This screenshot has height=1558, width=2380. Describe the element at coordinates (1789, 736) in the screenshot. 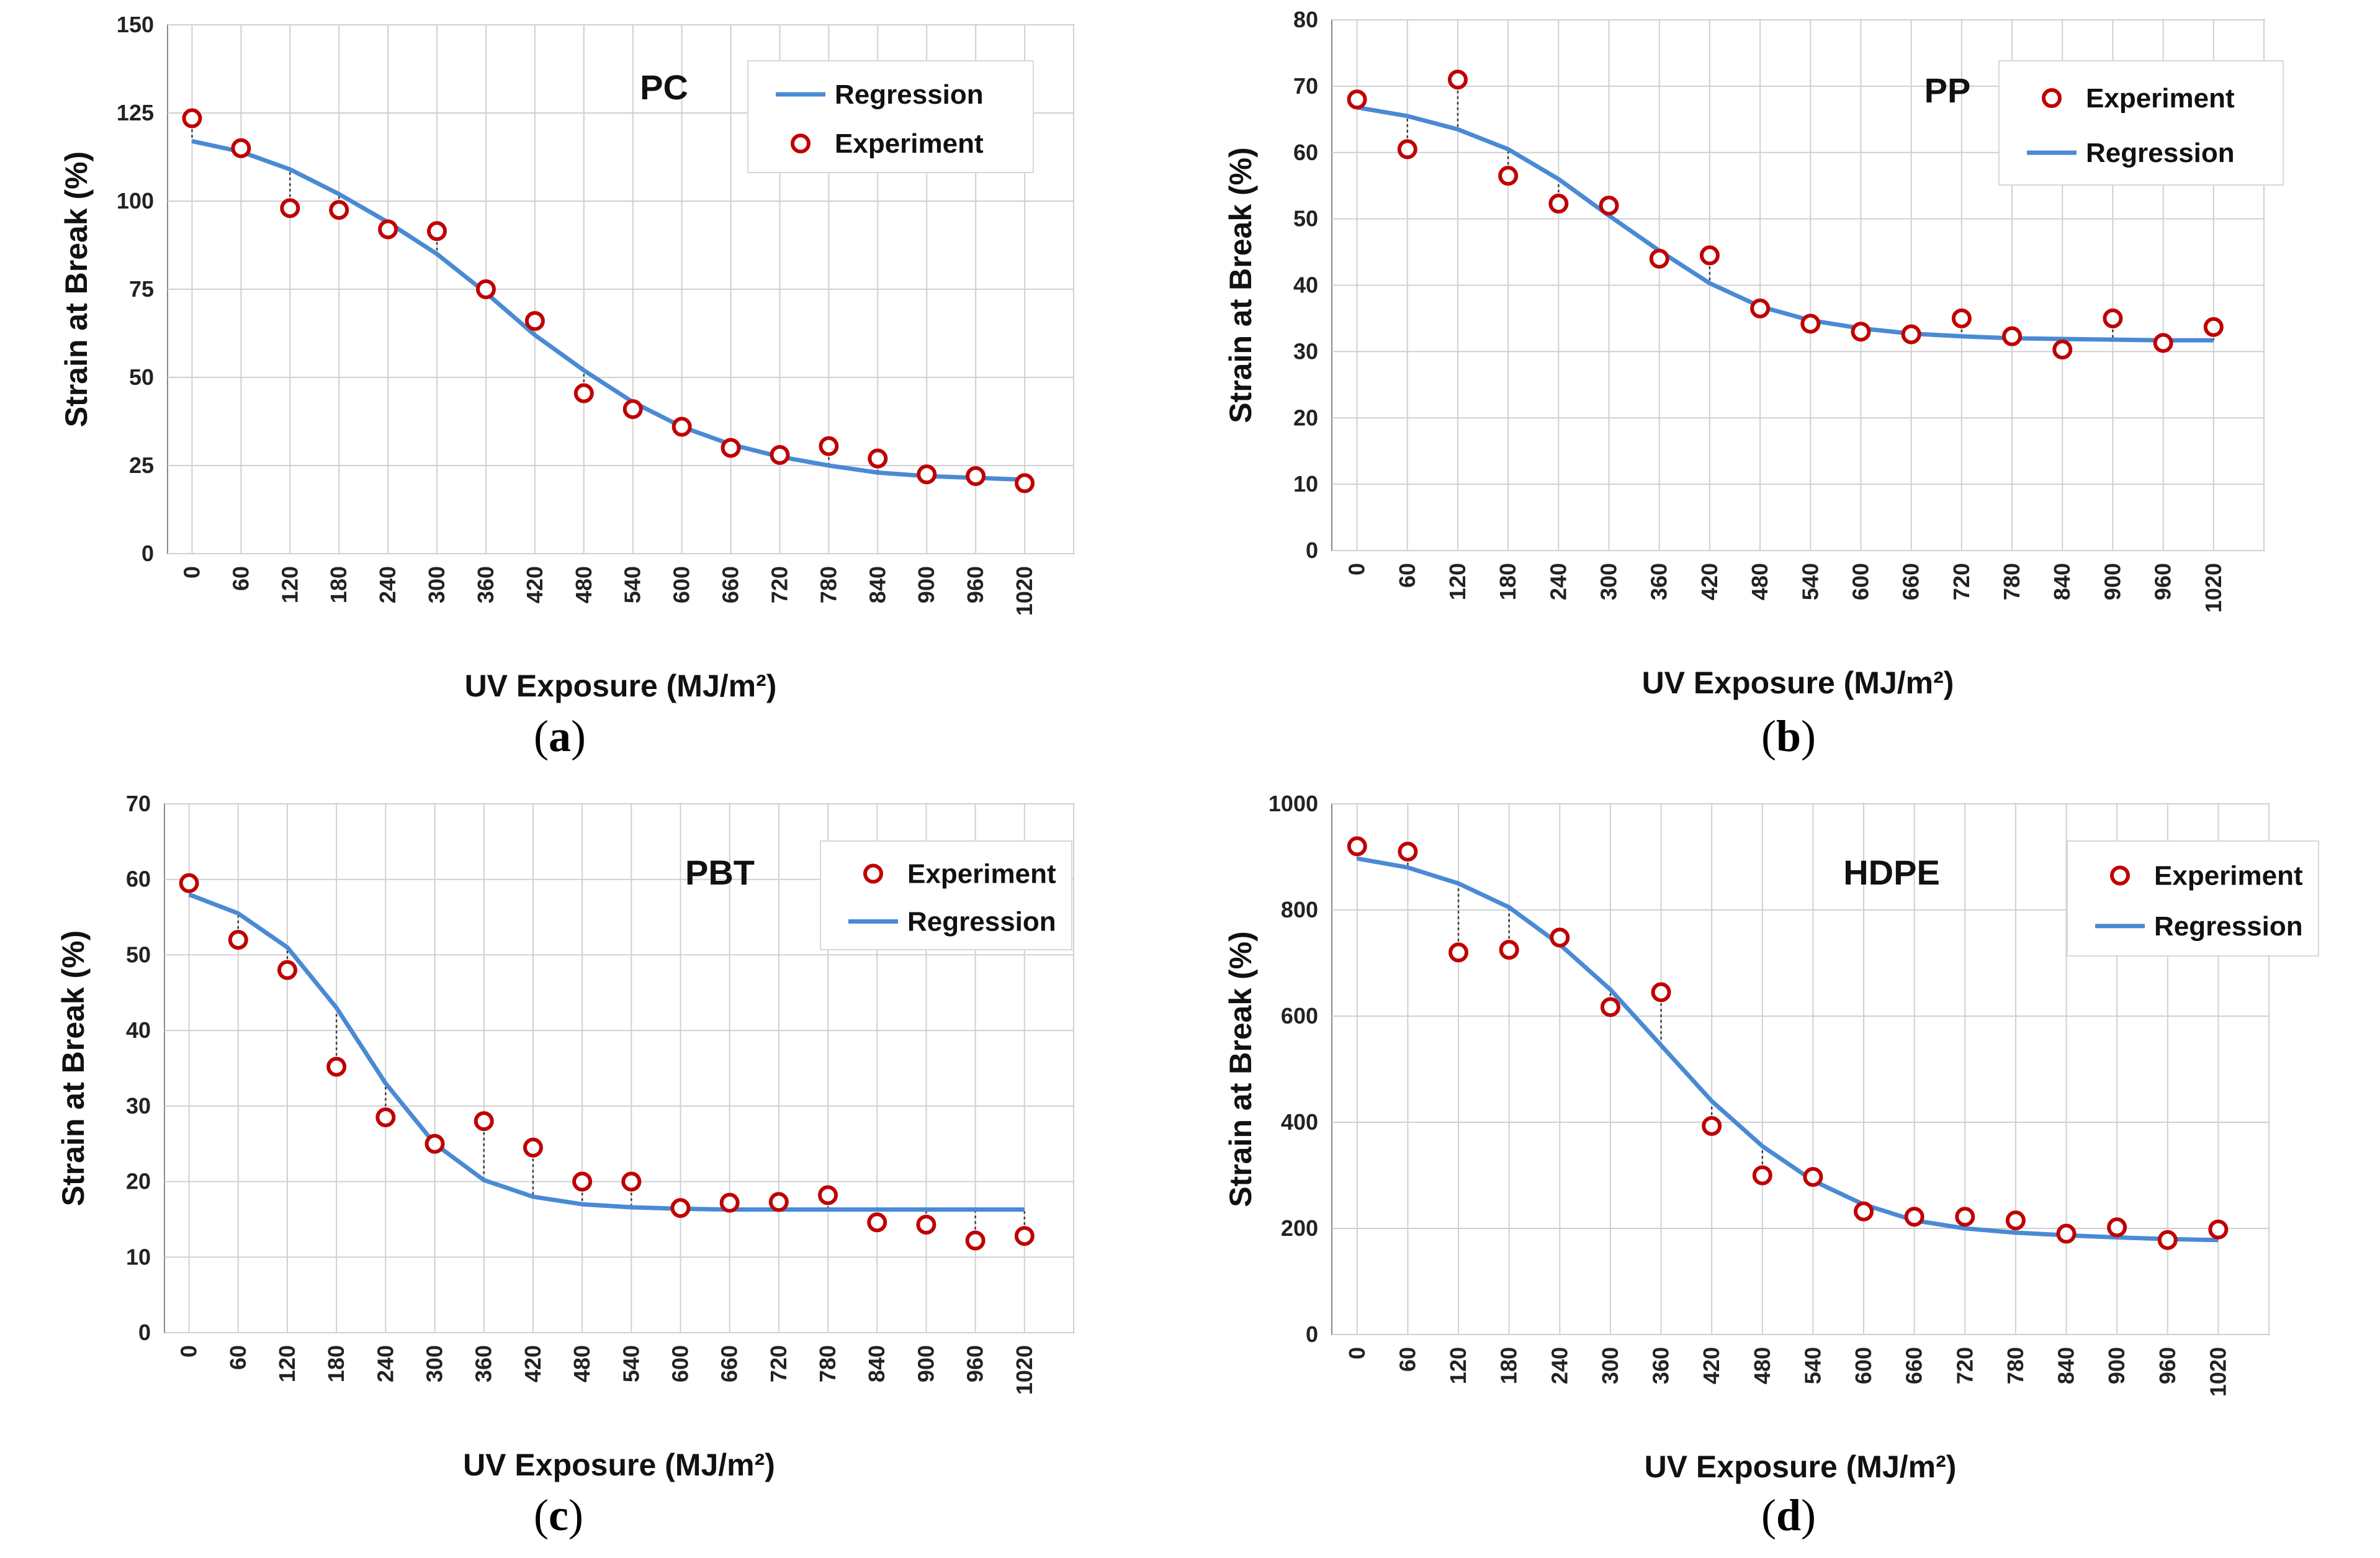

I see `caption-b: (b)` at that location.